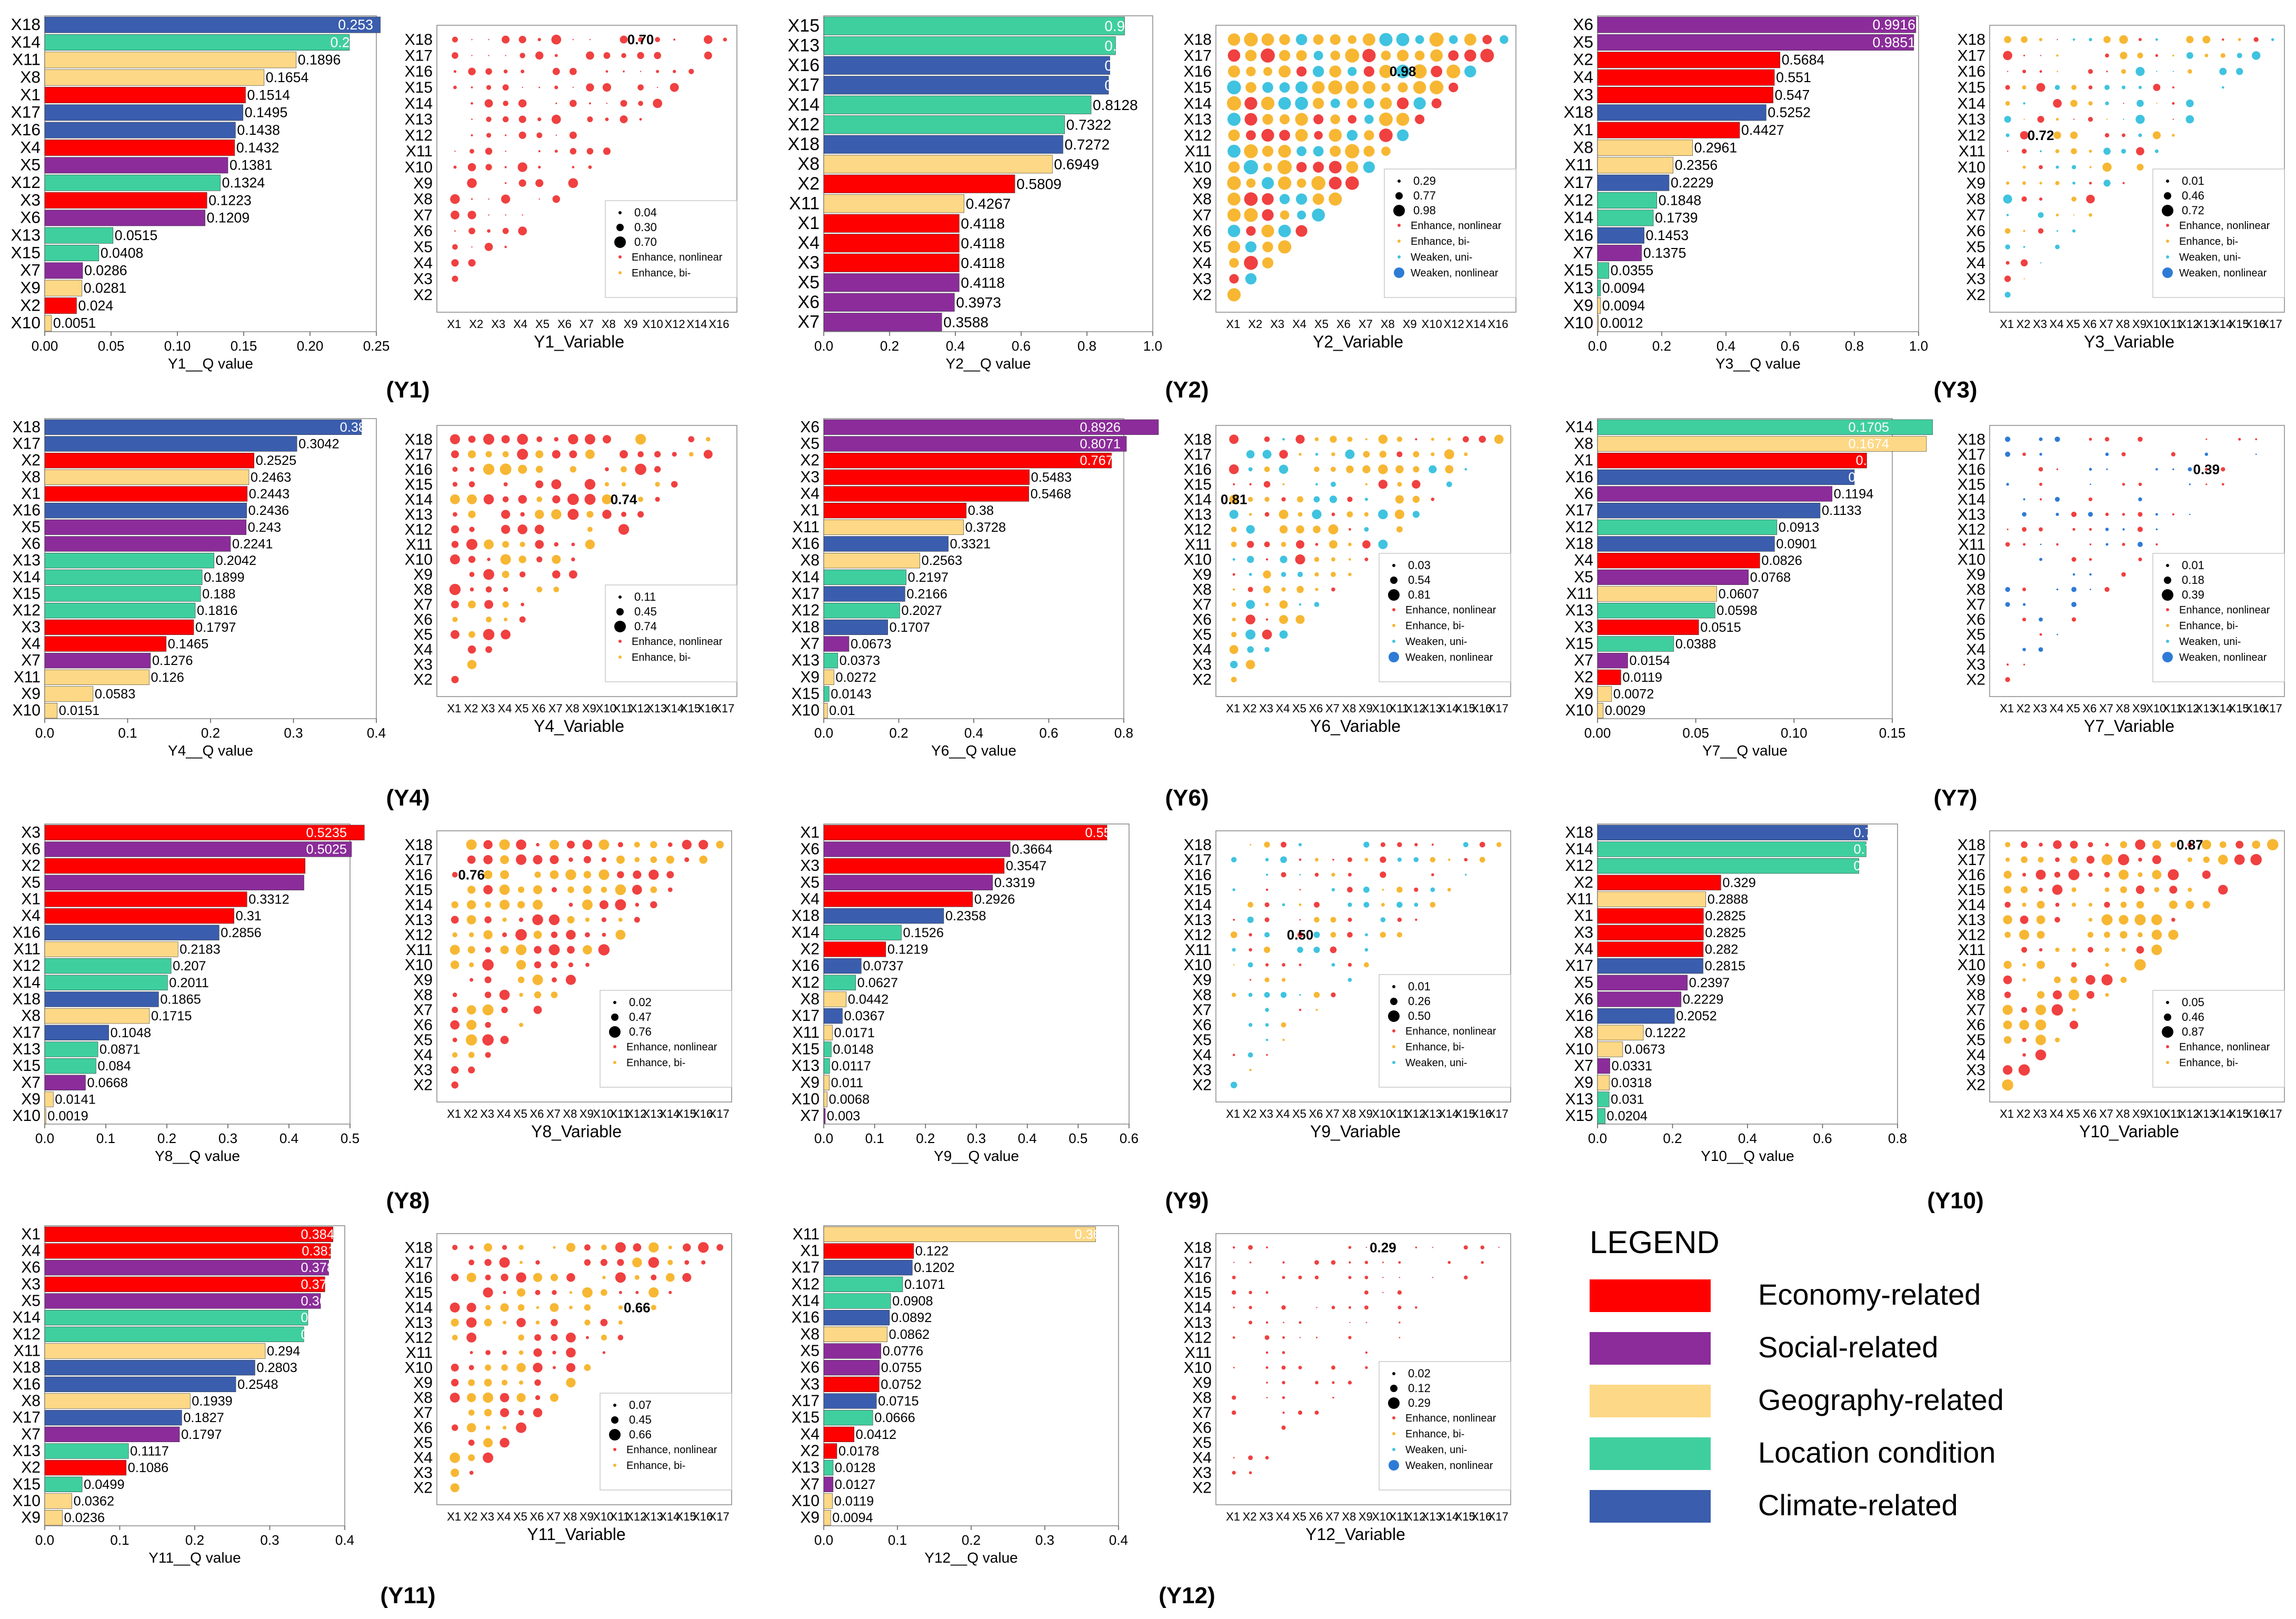  What do you see at coordinates (419, 39) in the screenshot?
I see `y-label: X18` at bounding box center [419, 39].